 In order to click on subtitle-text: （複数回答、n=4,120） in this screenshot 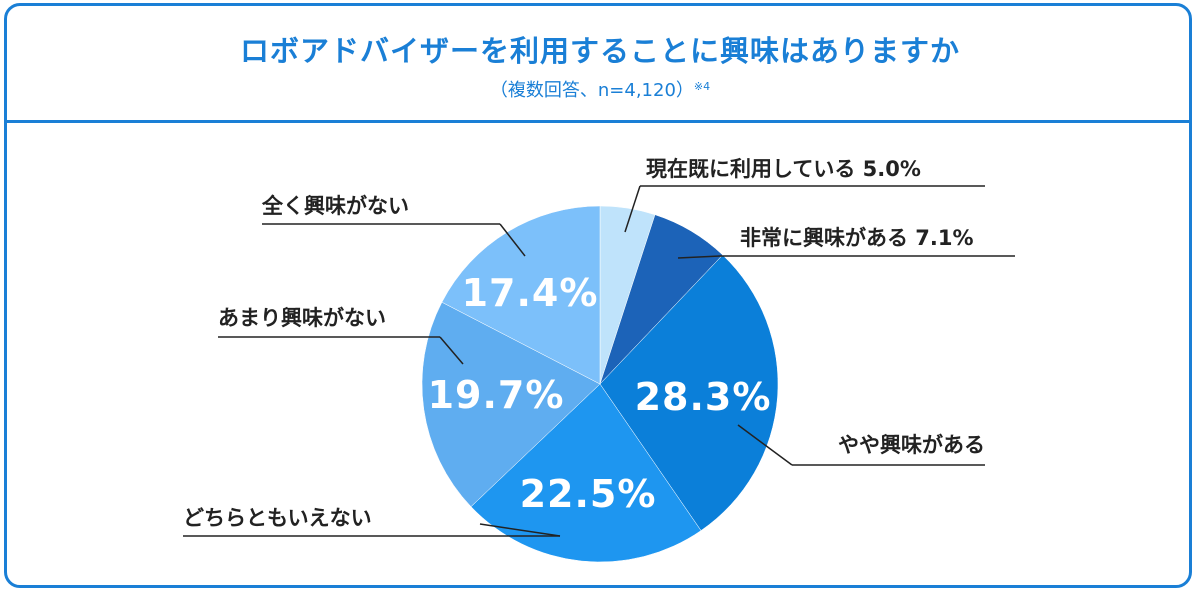, I will do `click(591, 90)`.